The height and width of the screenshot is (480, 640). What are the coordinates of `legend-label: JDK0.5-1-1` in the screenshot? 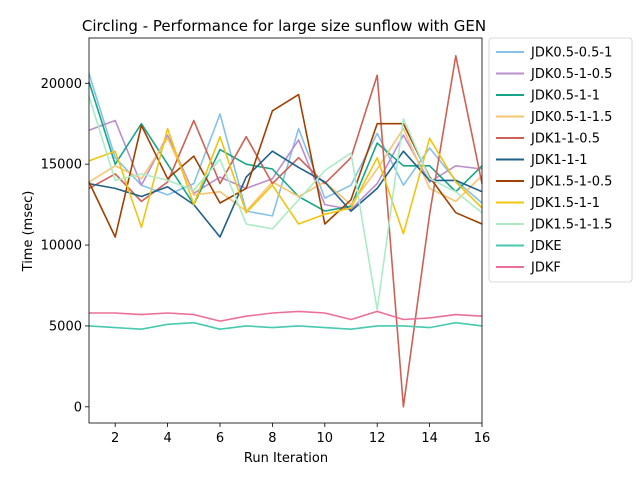 It's located at (565, 96).